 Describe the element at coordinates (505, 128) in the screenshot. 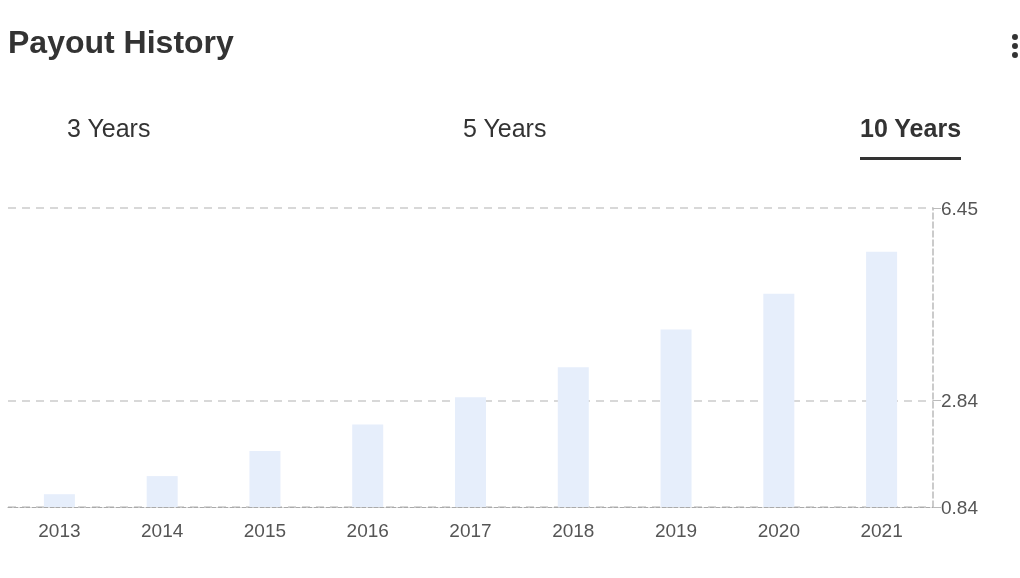

I see `text: 5 Years` at that location.